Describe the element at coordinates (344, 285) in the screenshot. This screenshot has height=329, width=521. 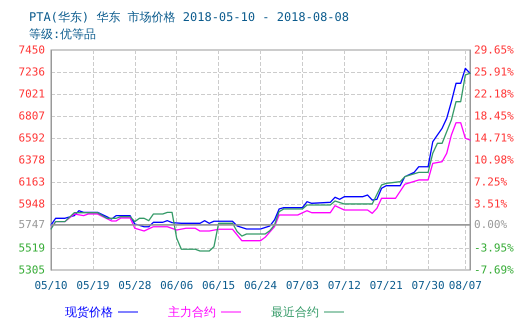
I see `x-tick-label: 07/12` at that location.